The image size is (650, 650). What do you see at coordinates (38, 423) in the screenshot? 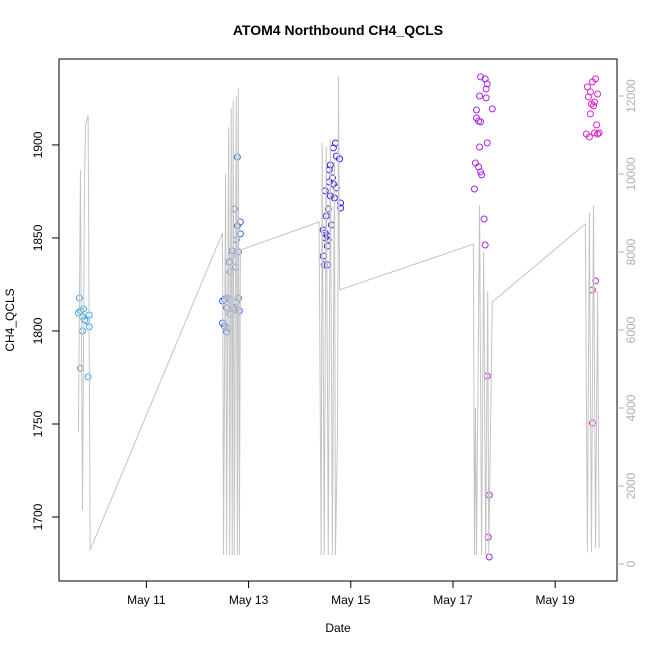
I see `y-tick-label: 1750` at bounding box center [38, 423].